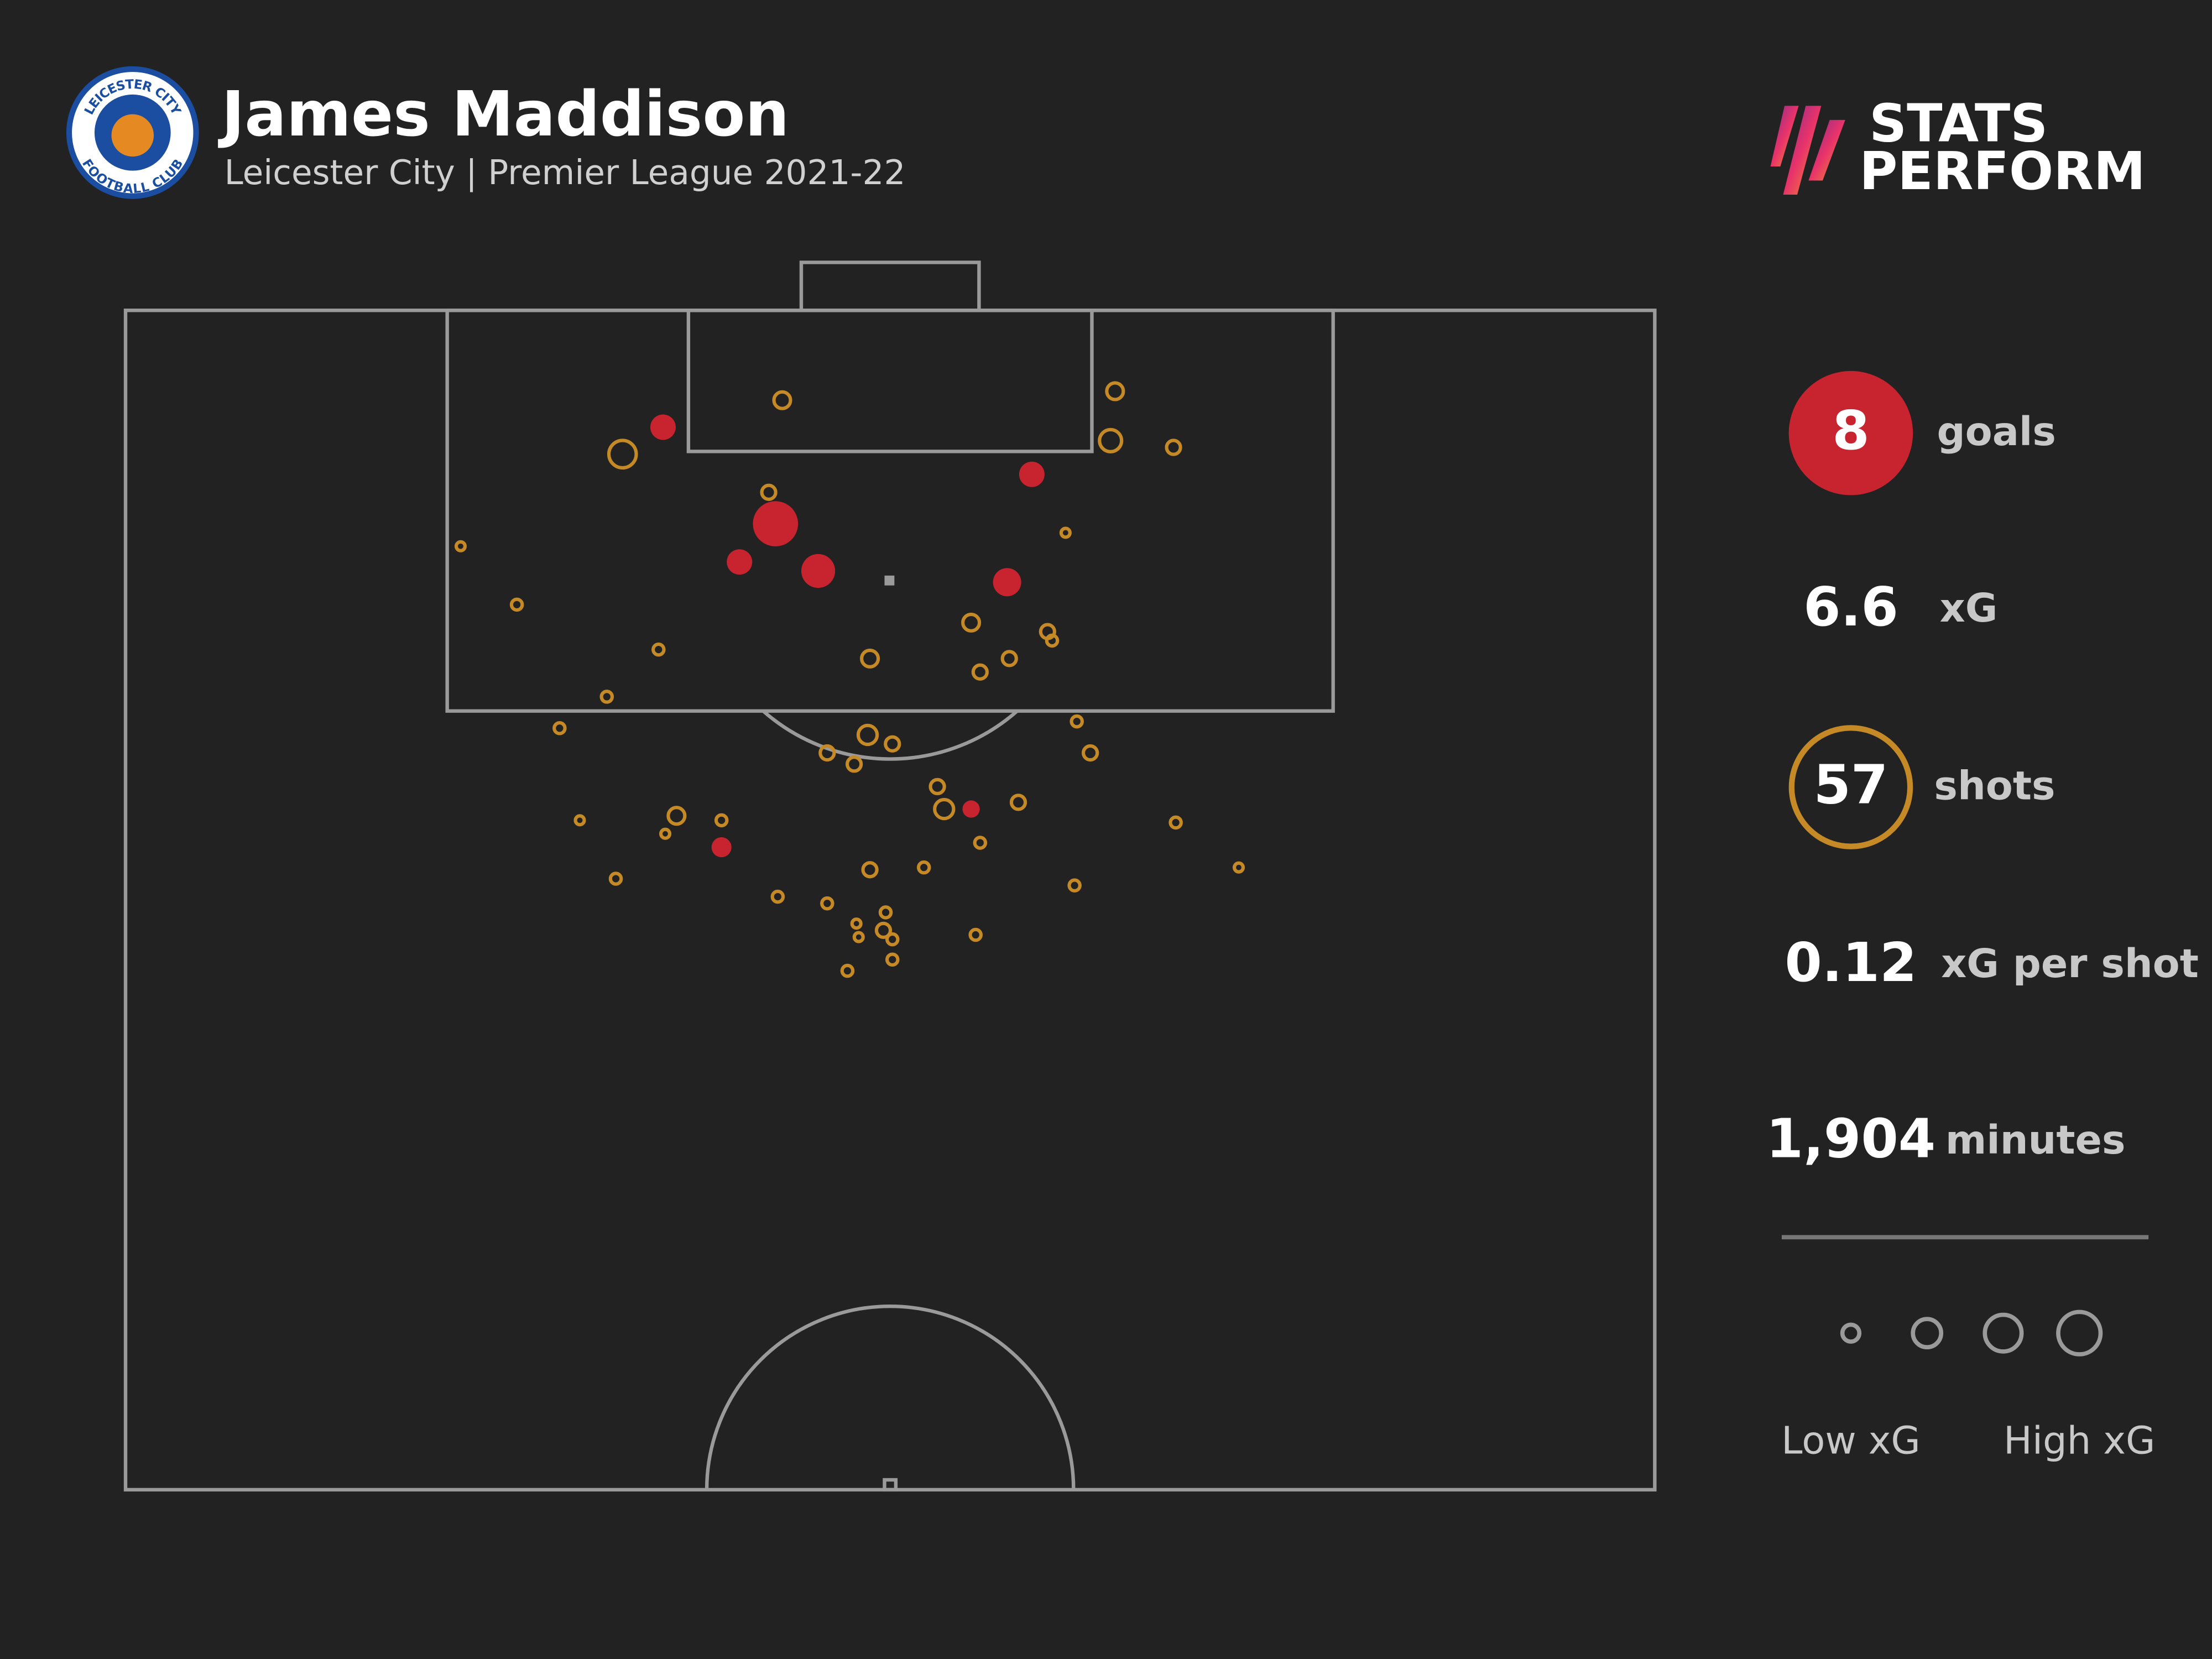 This screenshot has width=2212, height=1659. Describe the element at coordinates (133, 133) in the screenshot. I see `club-badge: LEICESTER CITY FOOTBALL CLUB` at that location.